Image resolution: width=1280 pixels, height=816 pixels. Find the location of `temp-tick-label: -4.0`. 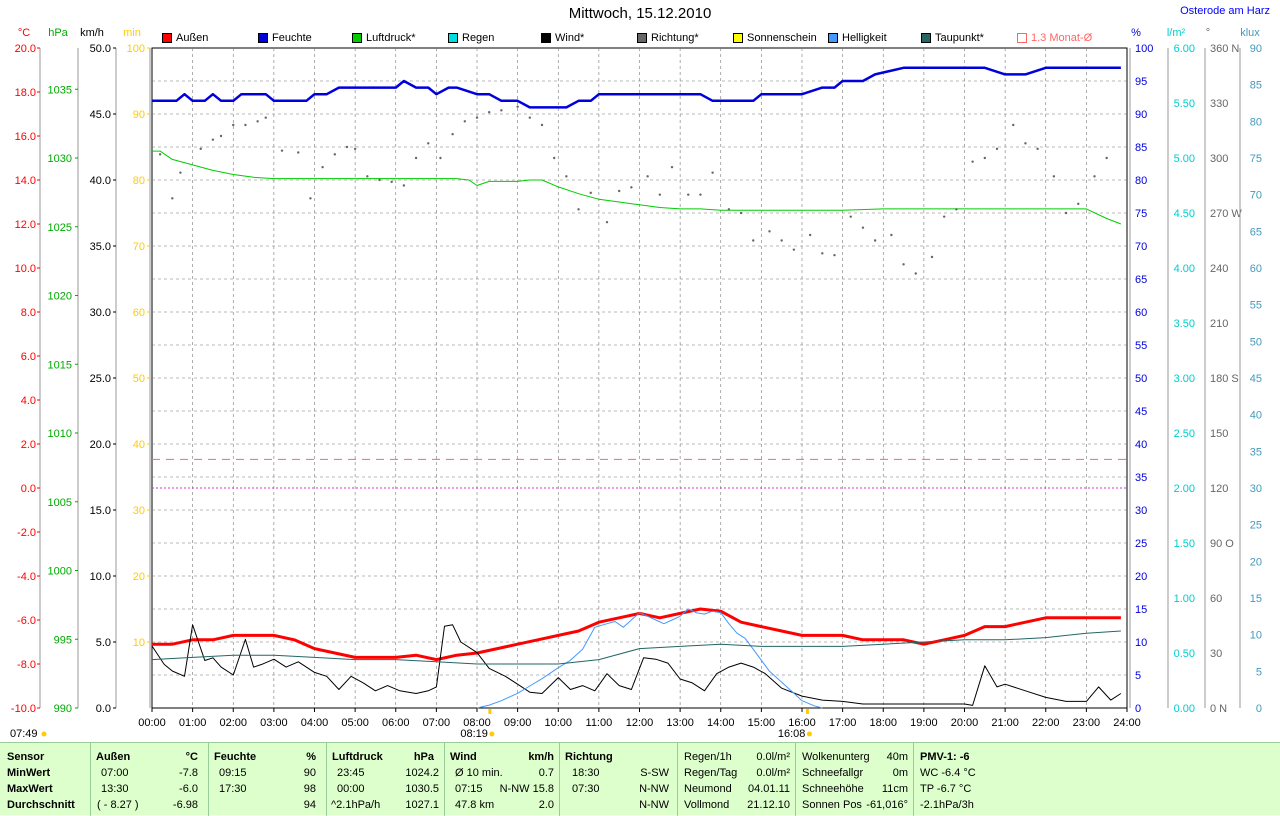

temp-tick-label: -4.0 is located at coordinates (26, 577).